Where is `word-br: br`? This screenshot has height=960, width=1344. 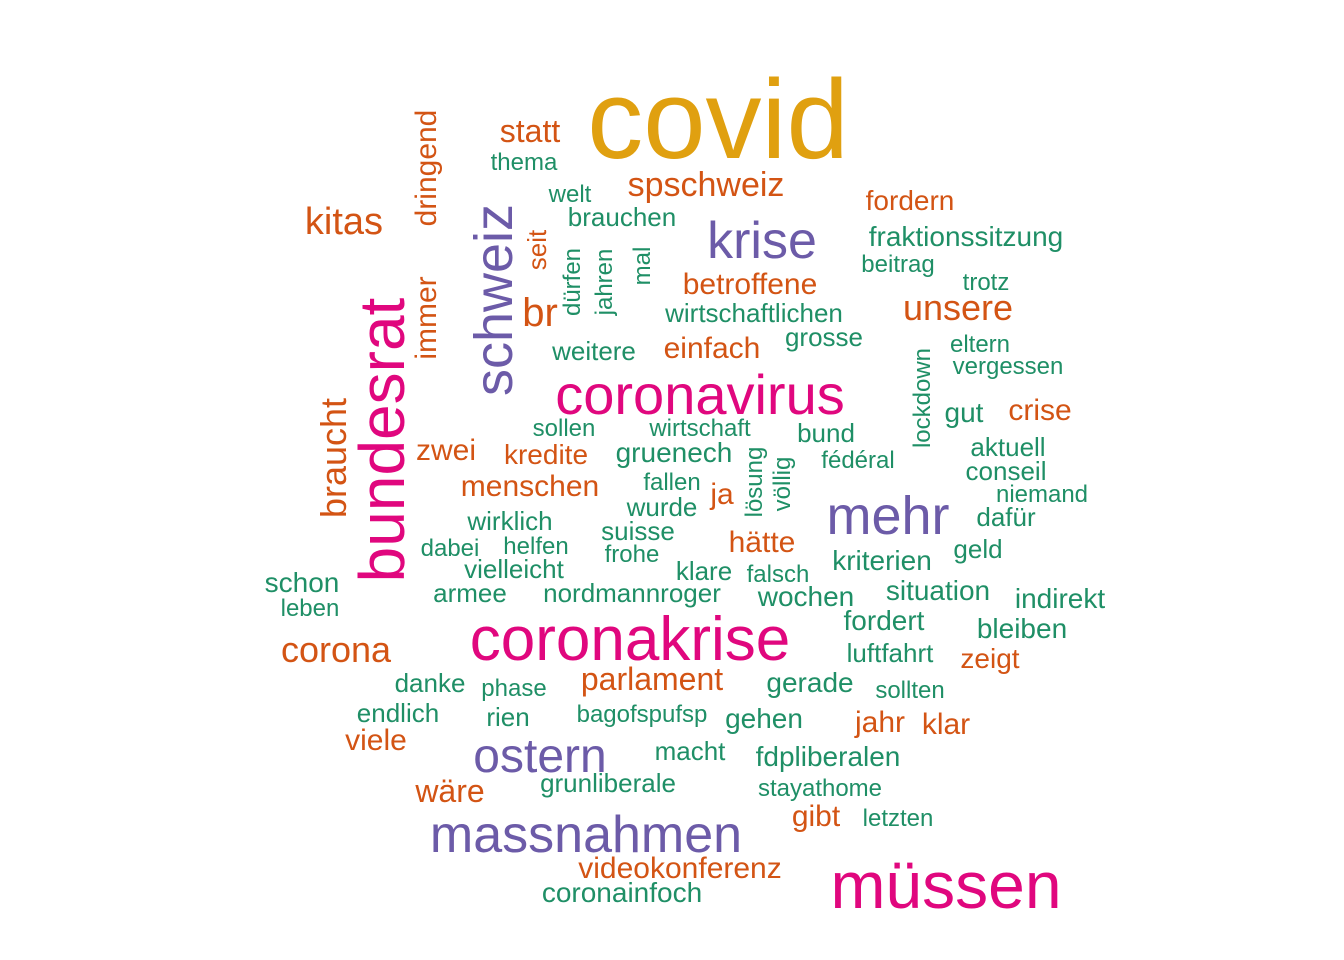
word-br: br is located at coordinates (540, 313).